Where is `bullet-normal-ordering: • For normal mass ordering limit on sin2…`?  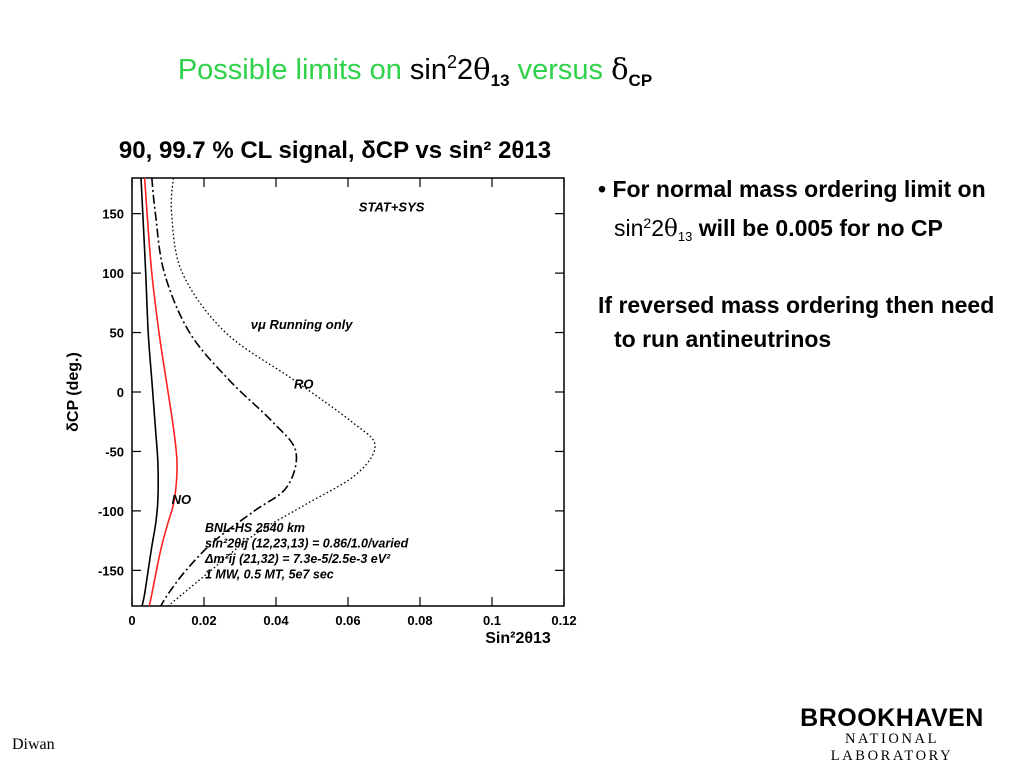 bullet-normal-ordering: • For normal mass ordering limit on sin2… is located at coordinates (792, 210).